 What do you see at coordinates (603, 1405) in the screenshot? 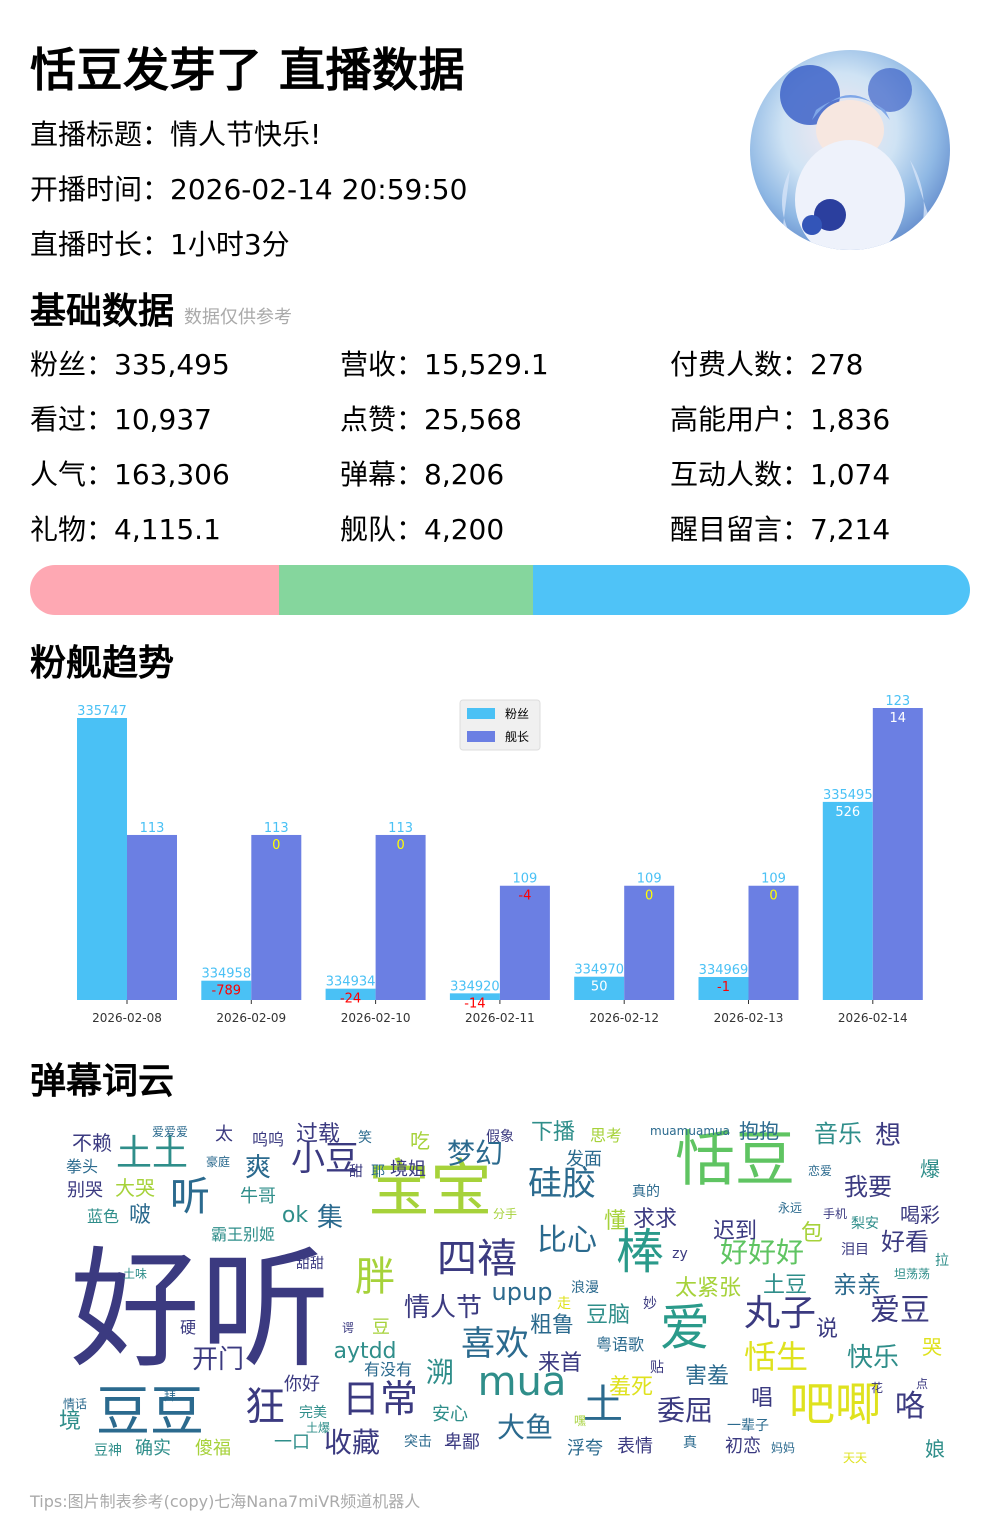
I see `wordcloud-word: 土` at bounding box center [603, 1405].